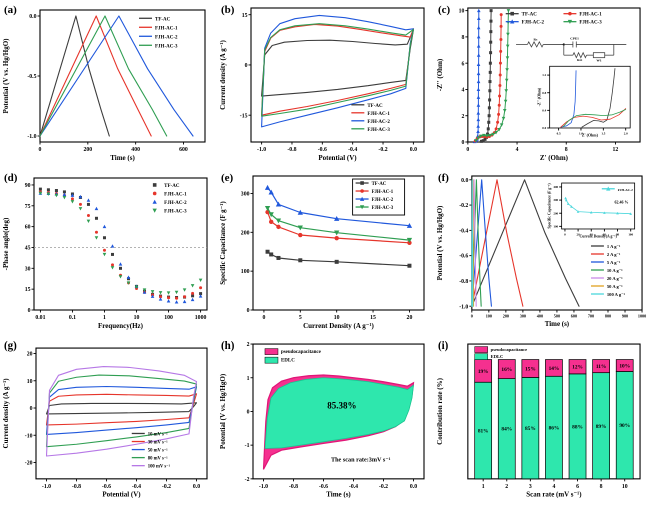 This screenshot has width=650, height=505. I want to click on bar-label: 16%, so click(506, 370).